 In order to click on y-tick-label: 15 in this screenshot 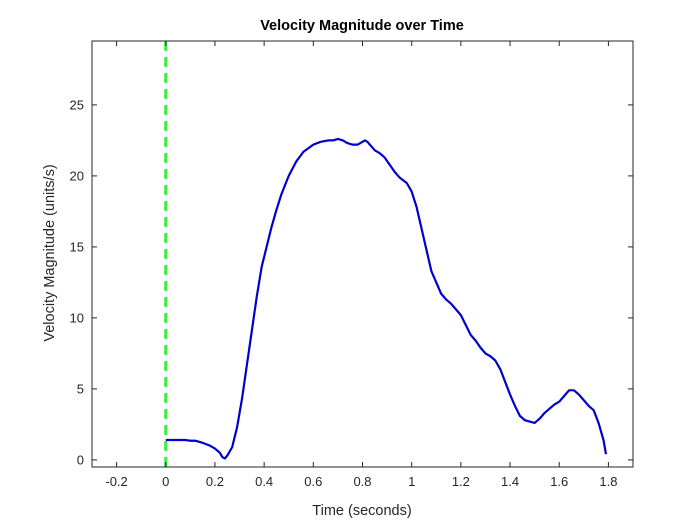, I will do `click(77, 246)`.